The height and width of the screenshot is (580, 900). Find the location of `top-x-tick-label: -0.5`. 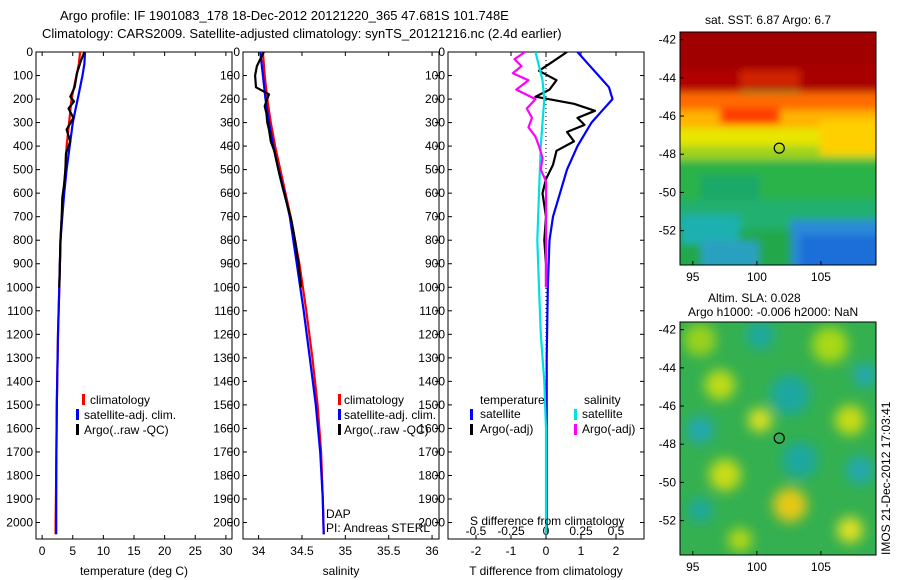

top-x-tick-label: -0.5 is located at coordinates (476, 531).